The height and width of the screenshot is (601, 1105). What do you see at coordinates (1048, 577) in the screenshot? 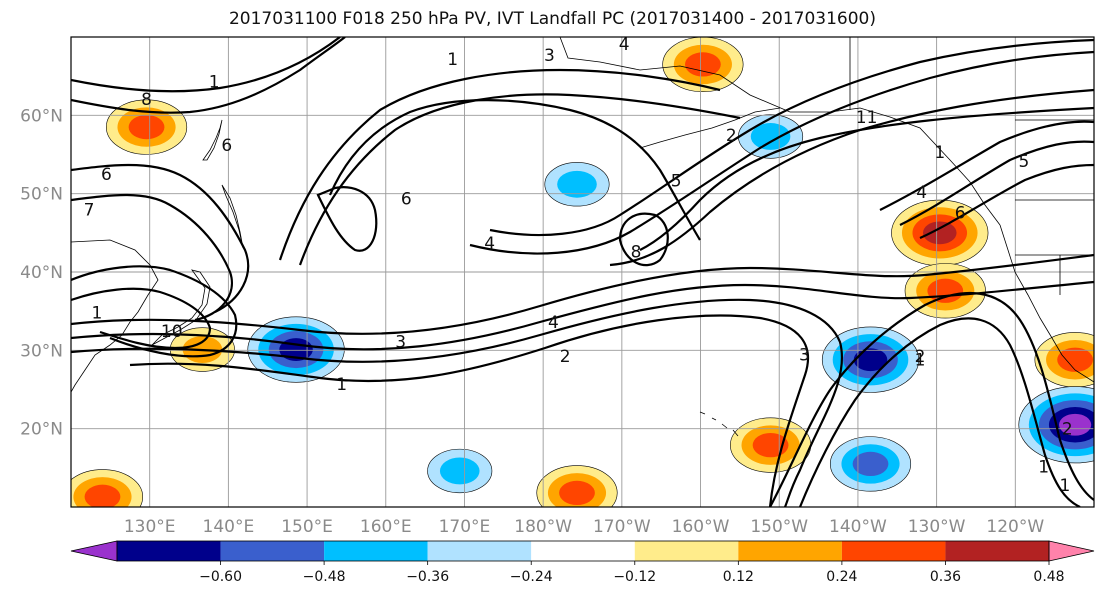
I see `colorbar-tick-label: 0.48` at bounding box center [1048, 577].